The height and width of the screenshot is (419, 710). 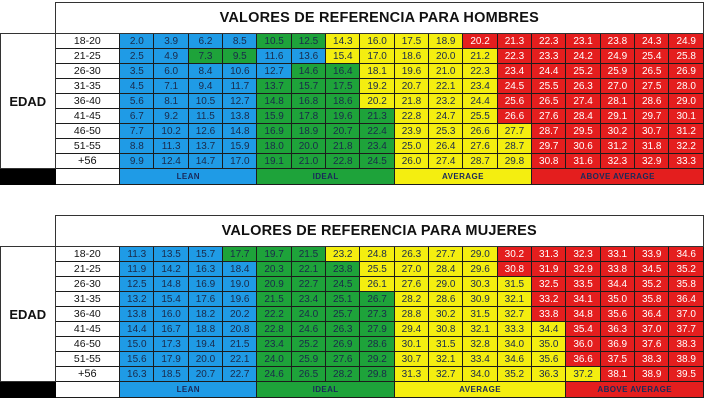 I want to click on body-fat-value-cell: 32.7, so click(x=446, y=374).